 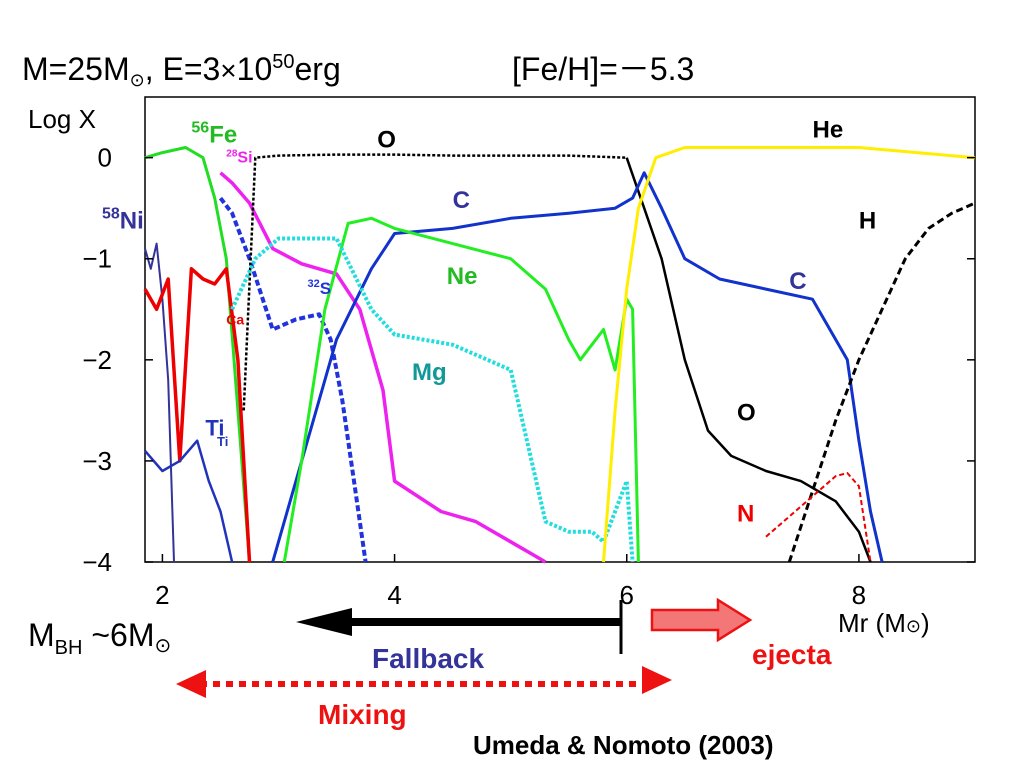 I want to click on ejecta-arrow, so click(x=701, y=620).